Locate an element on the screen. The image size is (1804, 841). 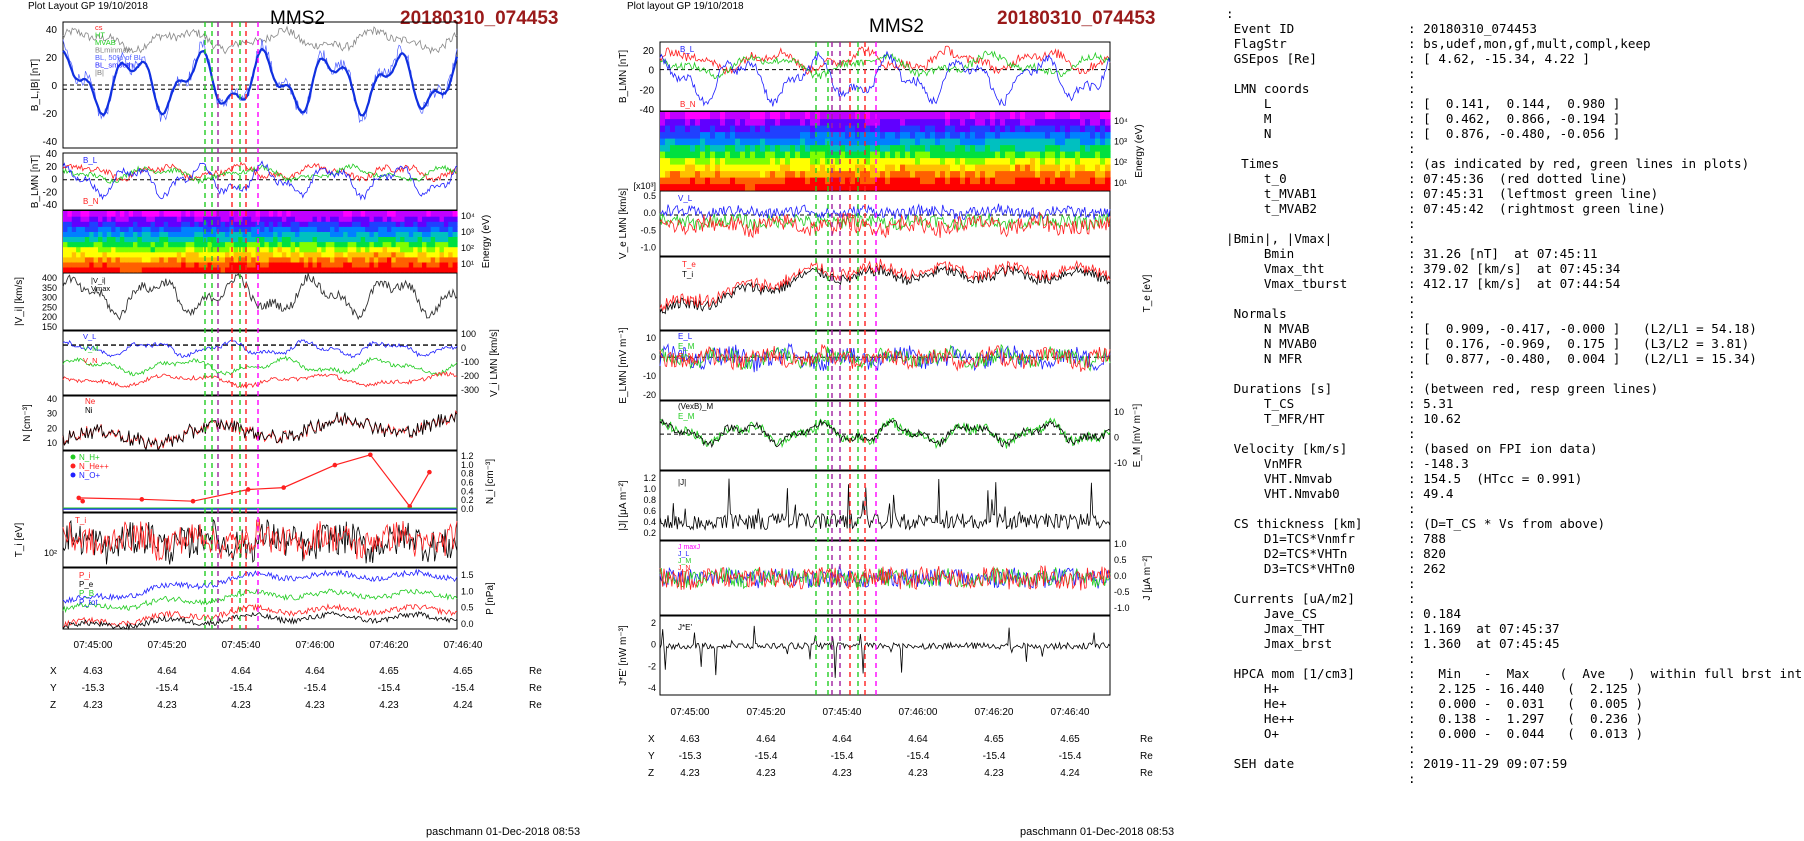
y-tick-label: 40 is located at coordinates (52, 30).